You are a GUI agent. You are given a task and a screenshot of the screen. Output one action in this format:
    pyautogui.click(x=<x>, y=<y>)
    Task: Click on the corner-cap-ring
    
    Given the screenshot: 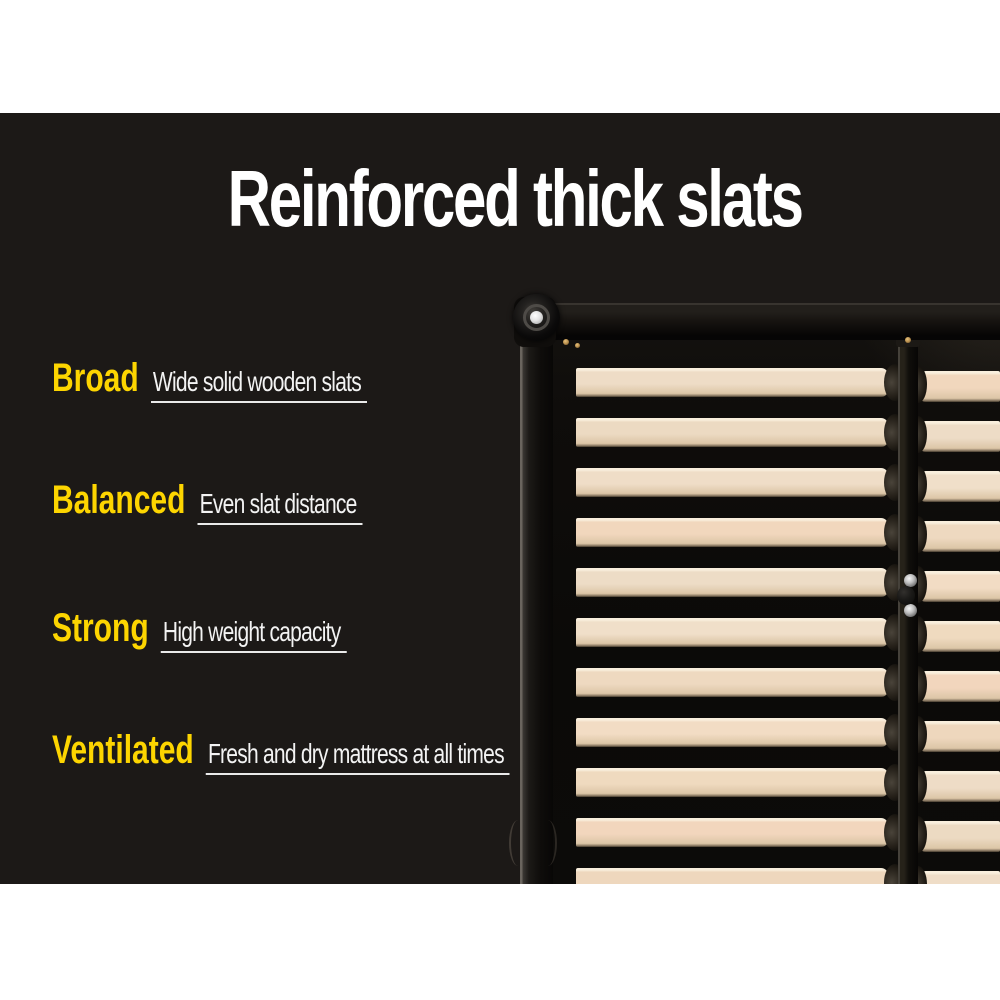 What is the action you would take?
    pyautogui.click(x=536, y=317)
    